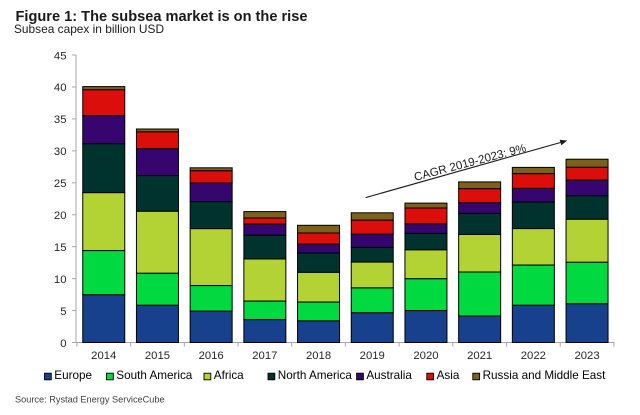  I want to click on svg-text: 2022, so click(533, 356).